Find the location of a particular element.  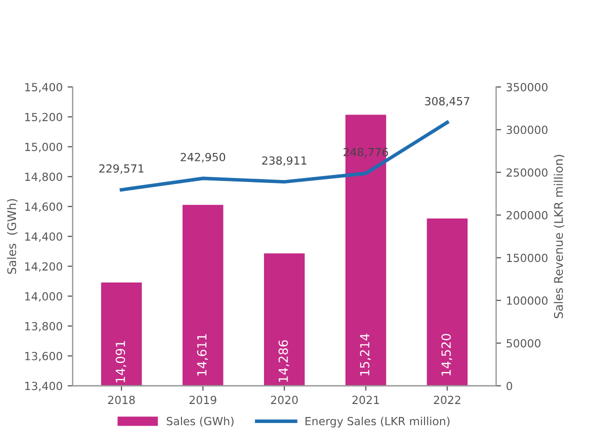

x-tick-label: 2022 is located at coordinates (447, 400).